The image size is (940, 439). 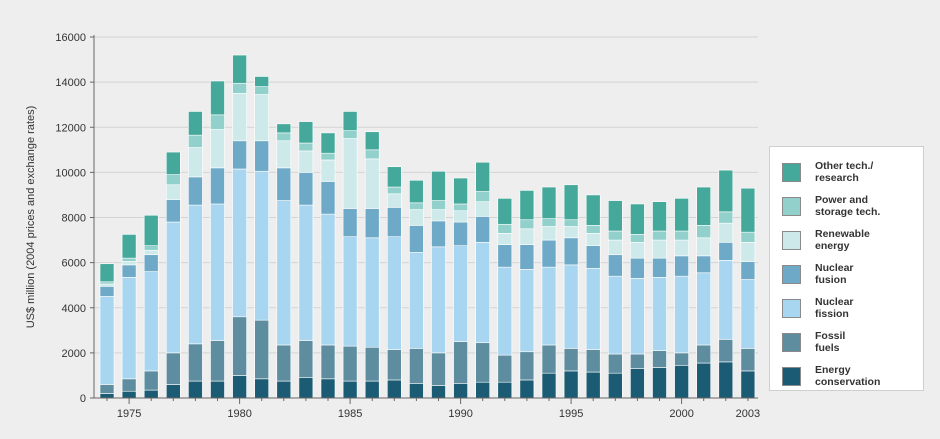 I want to click on legend-item: Nuclear fusion, so click(x=852, y=274).